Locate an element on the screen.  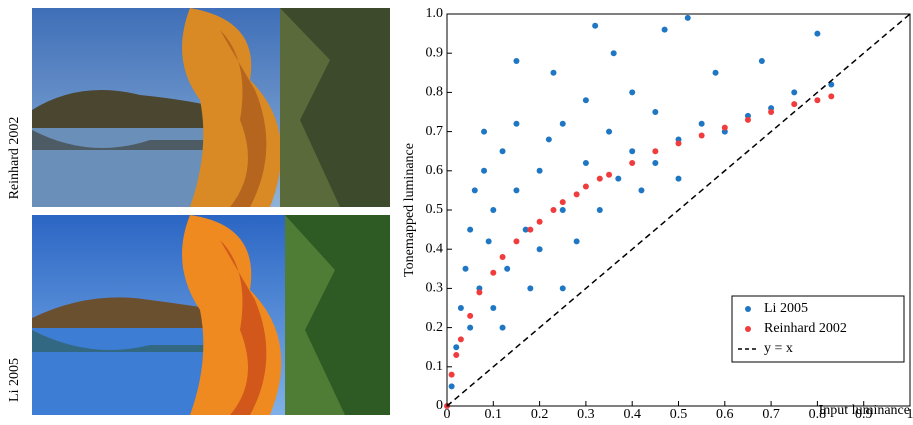
x-tick-label: 0.7 is located at coordinates (771, 413).